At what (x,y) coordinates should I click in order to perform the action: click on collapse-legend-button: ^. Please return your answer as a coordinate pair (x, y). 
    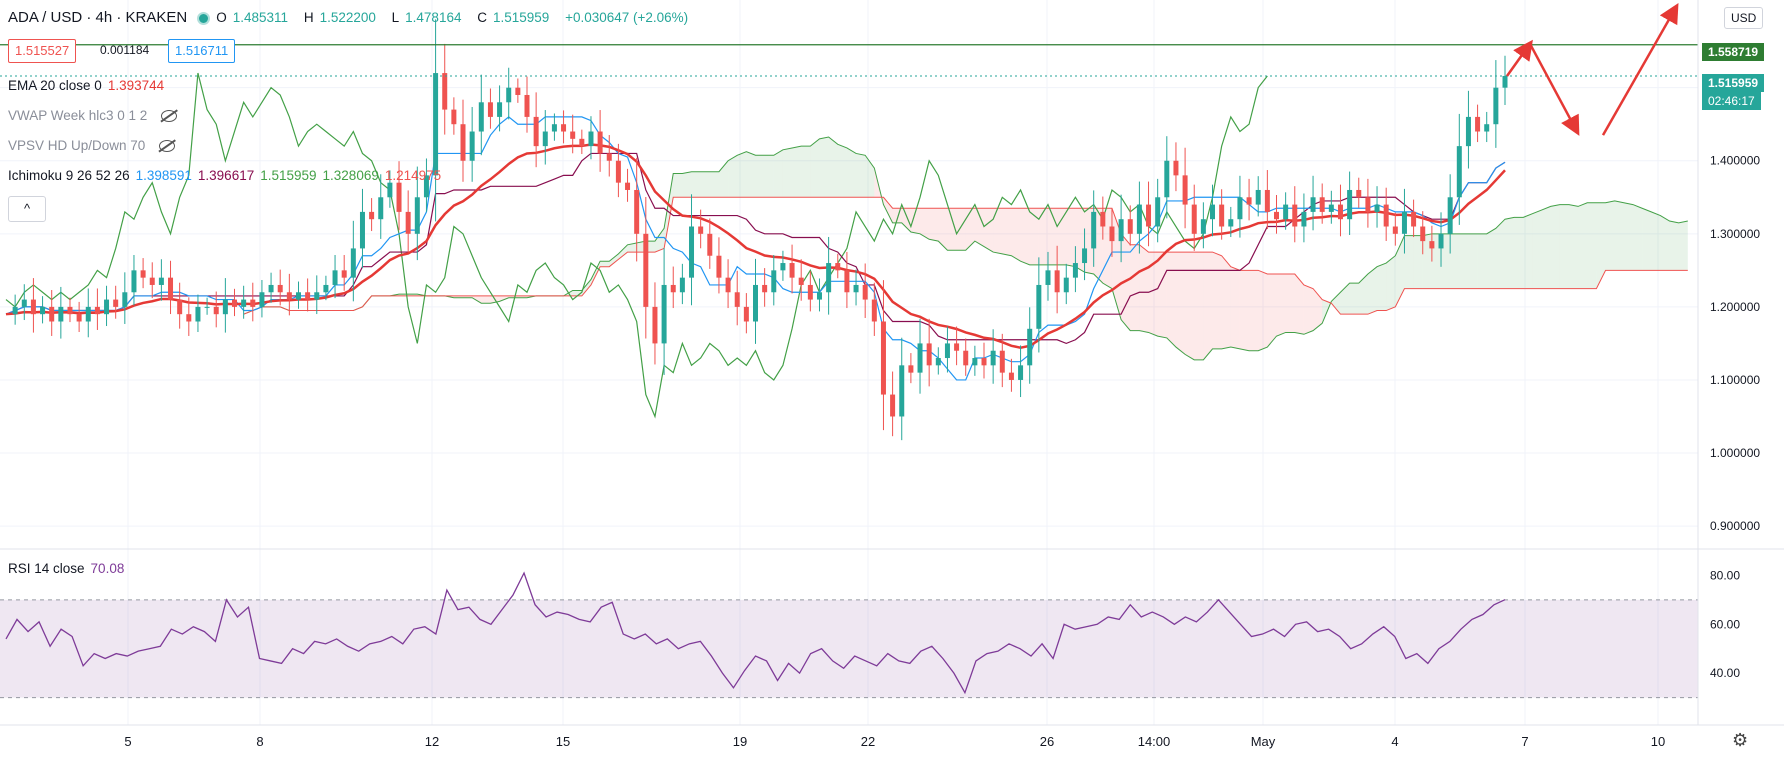
    Looking at the image, I should click on (27, 209).